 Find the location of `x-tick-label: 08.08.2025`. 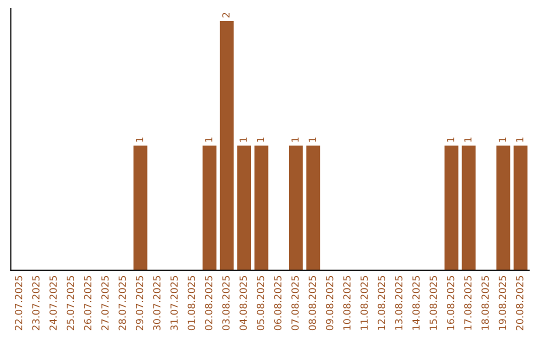

x-tick-label: 08.08.2025 is located at coordinates (312, 303).